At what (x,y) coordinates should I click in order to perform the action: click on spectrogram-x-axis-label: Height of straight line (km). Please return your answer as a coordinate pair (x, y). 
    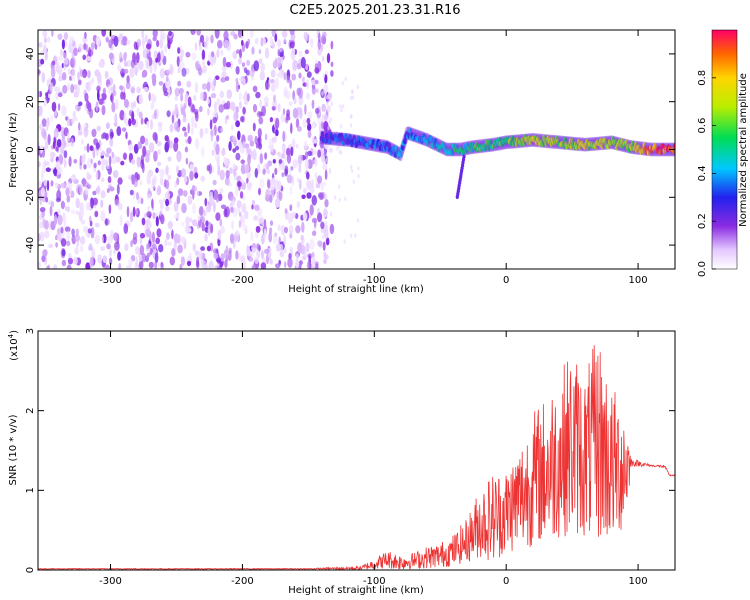
    Looking at the image, I should click on (356, 289).